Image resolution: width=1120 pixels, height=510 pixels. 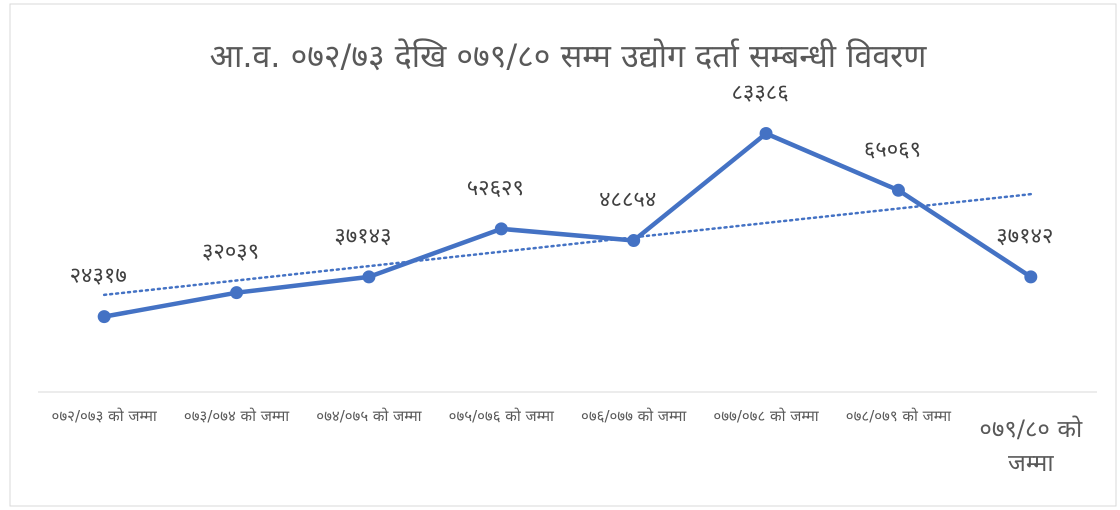 I want to click on x-tick-label: ०७६/०७७ को जम्मा, so click(x=634, y=416).